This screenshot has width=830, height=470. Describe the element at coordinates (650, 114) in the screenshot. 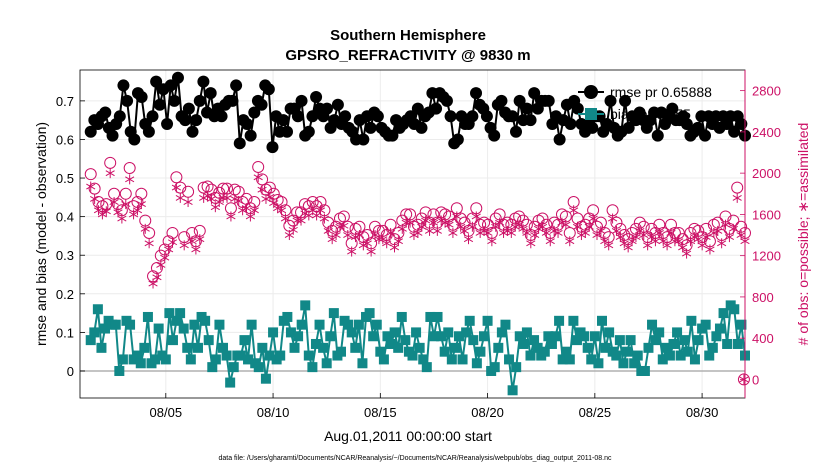

I see `legend-bias-label: bias pr 0.055` at that location.